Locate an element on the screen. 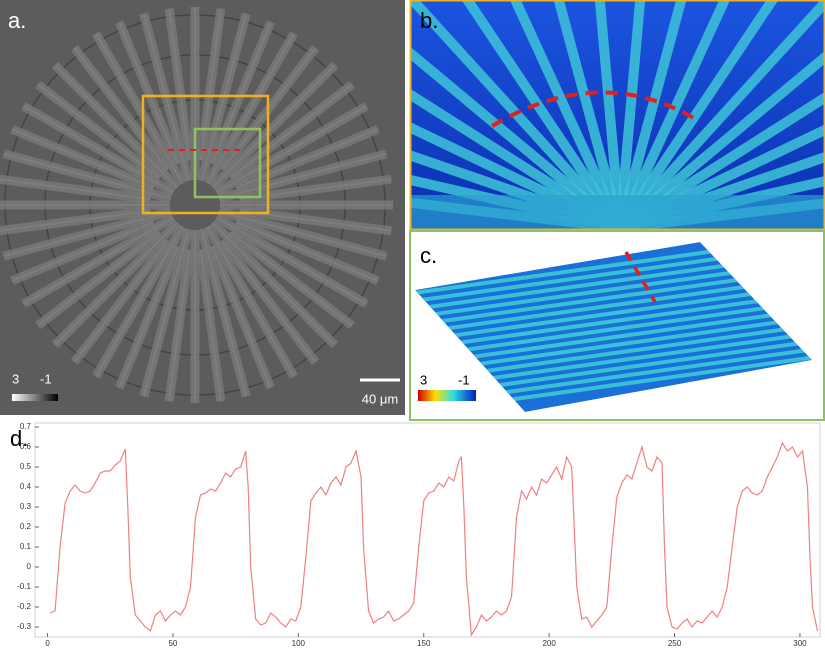 The width and height of the screenshot is (825, 654). y-tick-label: 0.6 is located at coordinates (26, 446).